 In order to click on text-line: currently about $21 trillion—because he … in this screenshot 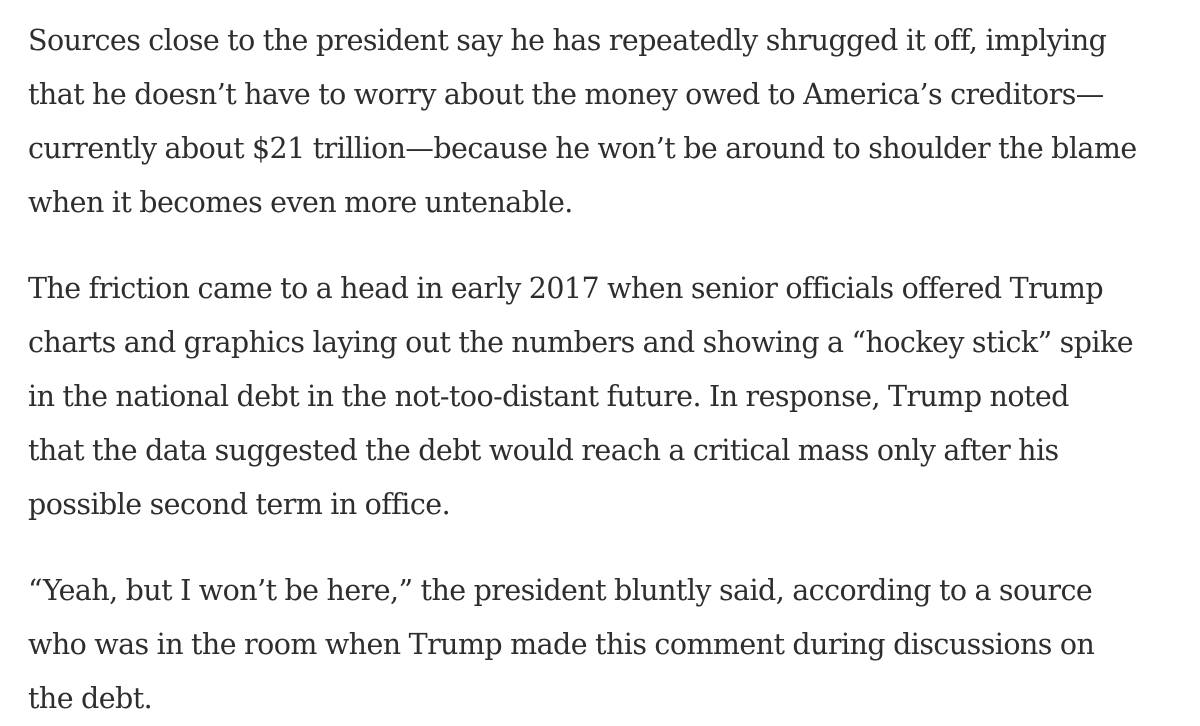, I will do `click(582, 148)`.